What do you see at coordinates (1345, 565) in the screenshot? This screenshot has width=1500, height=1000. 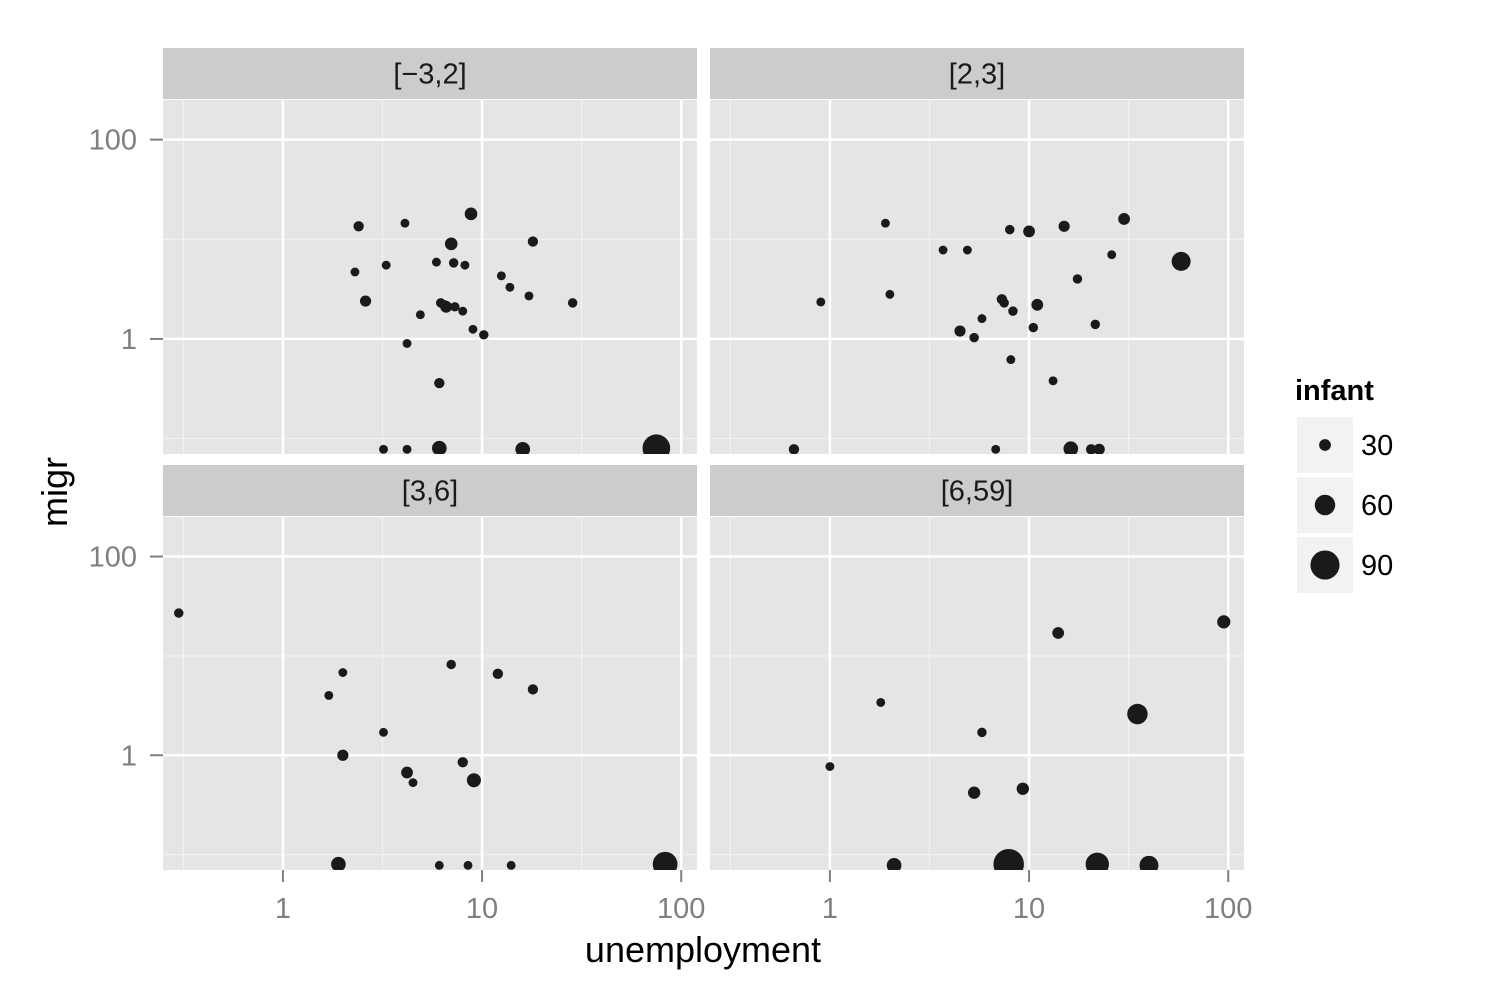 I see `legend-entry: 90` at bounding box center [1345, 565].